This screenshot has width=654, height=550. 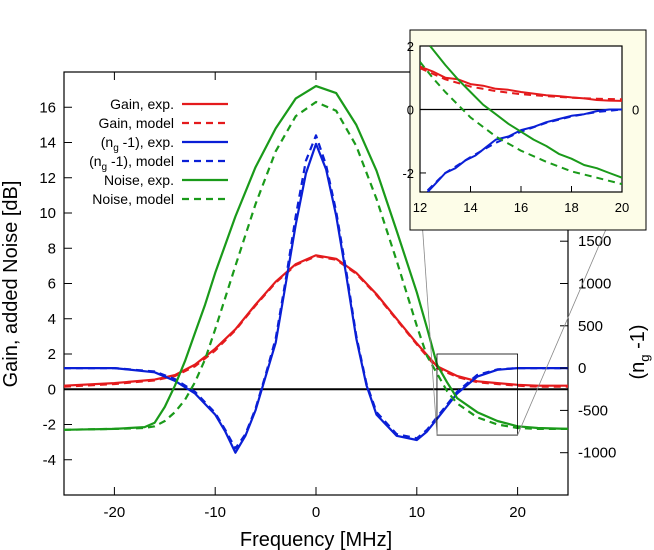 I want to click on legend-label: Gain, exp., so click(x=142, y=104).